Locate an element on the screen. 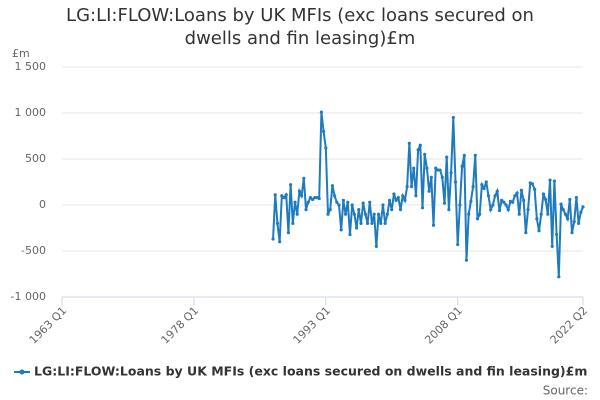  source: Source: is located at coordinates (565, 391).